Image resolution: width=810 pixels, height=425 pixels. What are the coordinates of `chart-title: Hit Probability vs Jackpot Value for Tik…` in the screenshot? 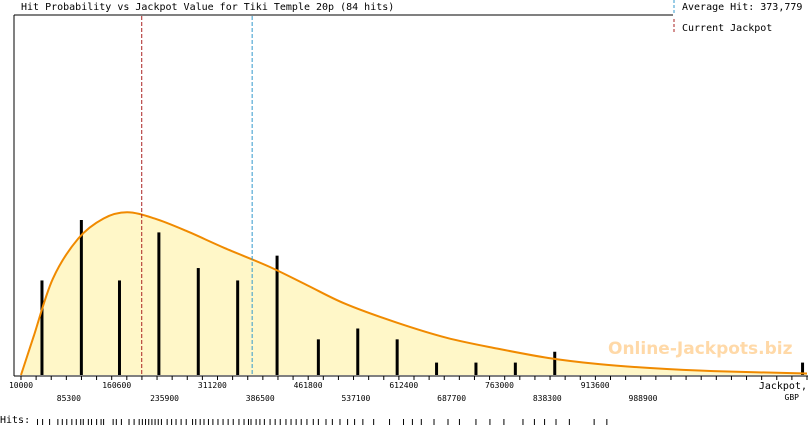 It's located at (207, 7).